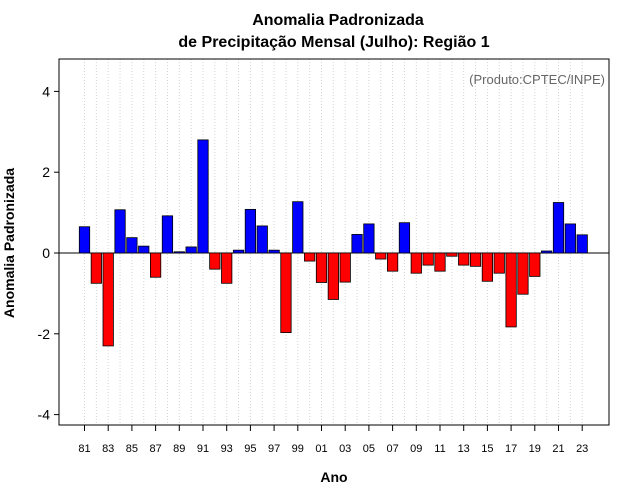 This screenshot has height=500, width=640. What do you see at coordinates (321, 449) in the screenshot?
I see `x-tick-label: 01` at bounding box center [321, 449].